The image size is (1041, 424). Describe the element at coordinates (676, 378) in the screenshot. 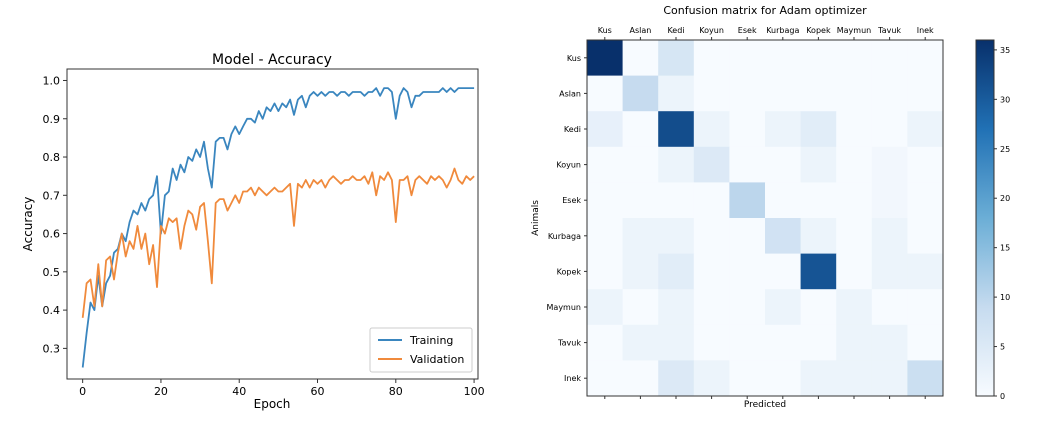

I see `cell-inek-kedi` at that location.